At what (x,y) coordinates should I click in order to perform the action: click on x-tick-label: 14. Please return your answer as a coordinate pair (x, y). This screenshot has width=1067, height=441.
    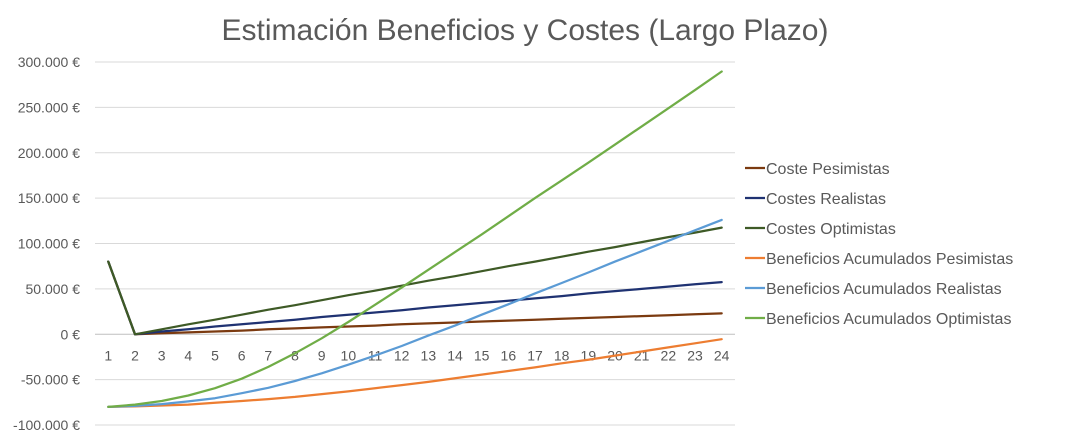
    Looking at the image, I should click on (455, 355).